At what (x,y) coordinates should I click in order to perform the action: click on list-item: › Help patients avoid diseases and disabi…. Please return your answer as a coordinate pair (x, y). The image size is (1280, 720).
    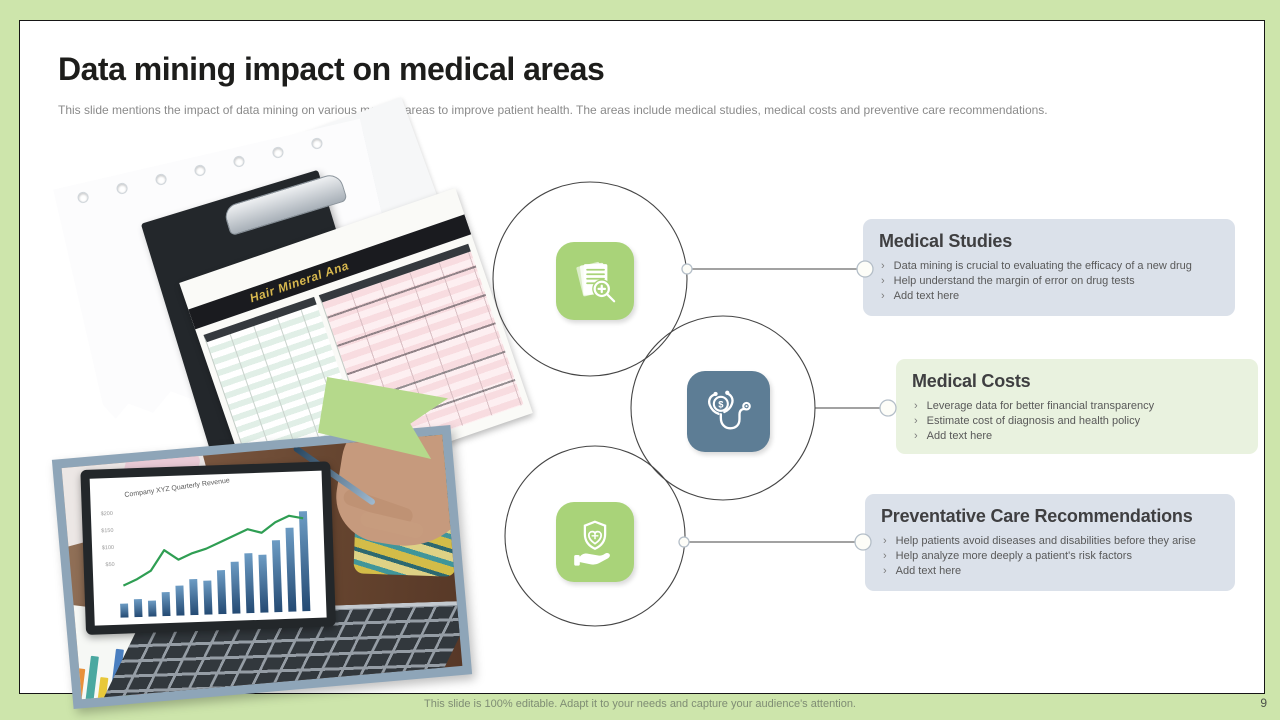
    Looking at the image, I should click on (1054, 541).